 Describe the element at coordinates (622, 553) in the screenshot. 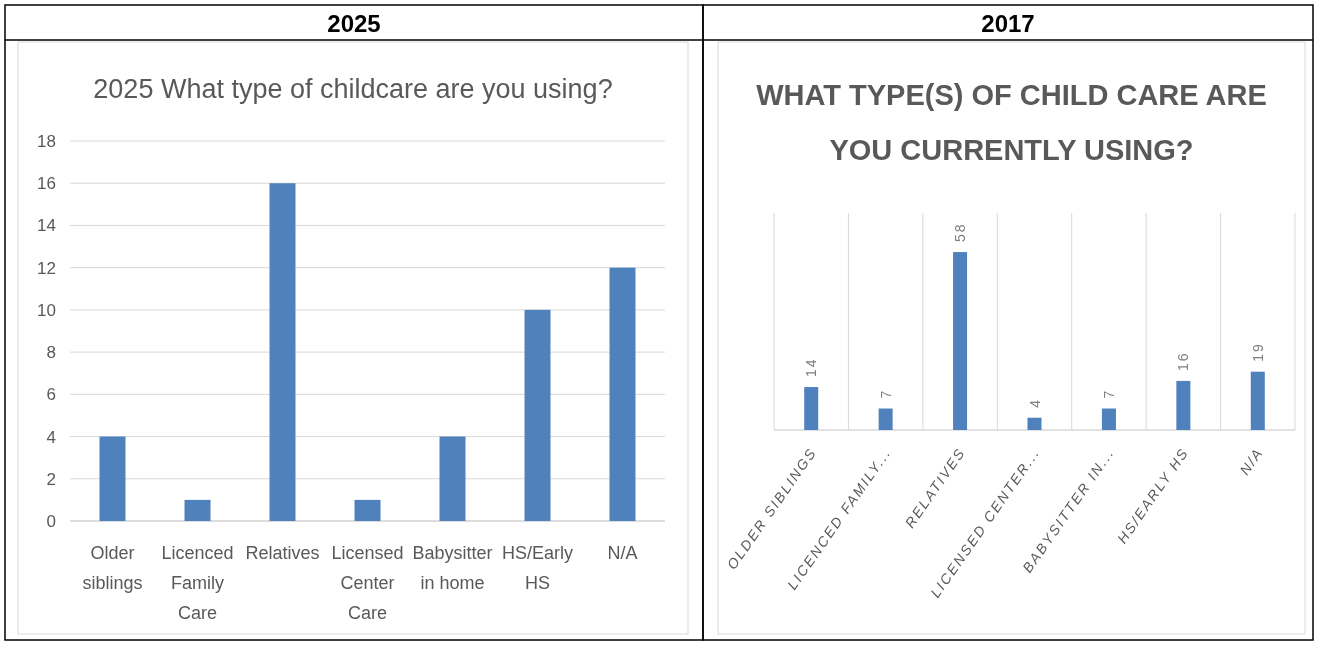

I see `x-tick-label: N/A` at that location.